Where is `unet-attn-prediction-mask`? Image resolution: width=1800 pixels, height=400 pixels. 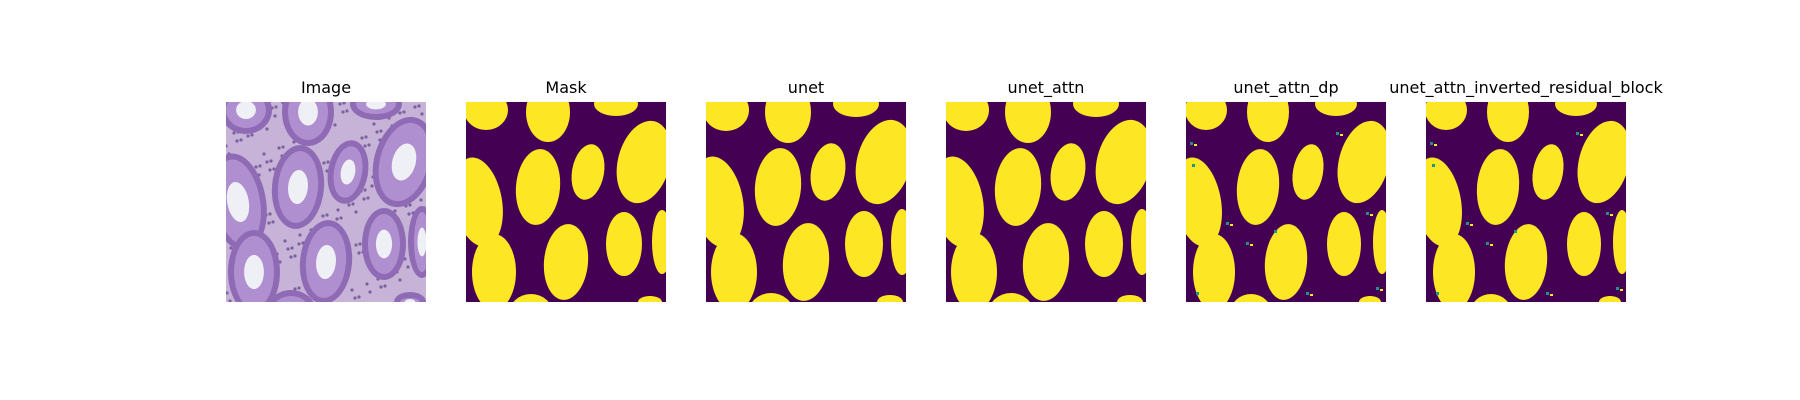
unet-attn-prediction-mask is located at coordinates (1046, 202).